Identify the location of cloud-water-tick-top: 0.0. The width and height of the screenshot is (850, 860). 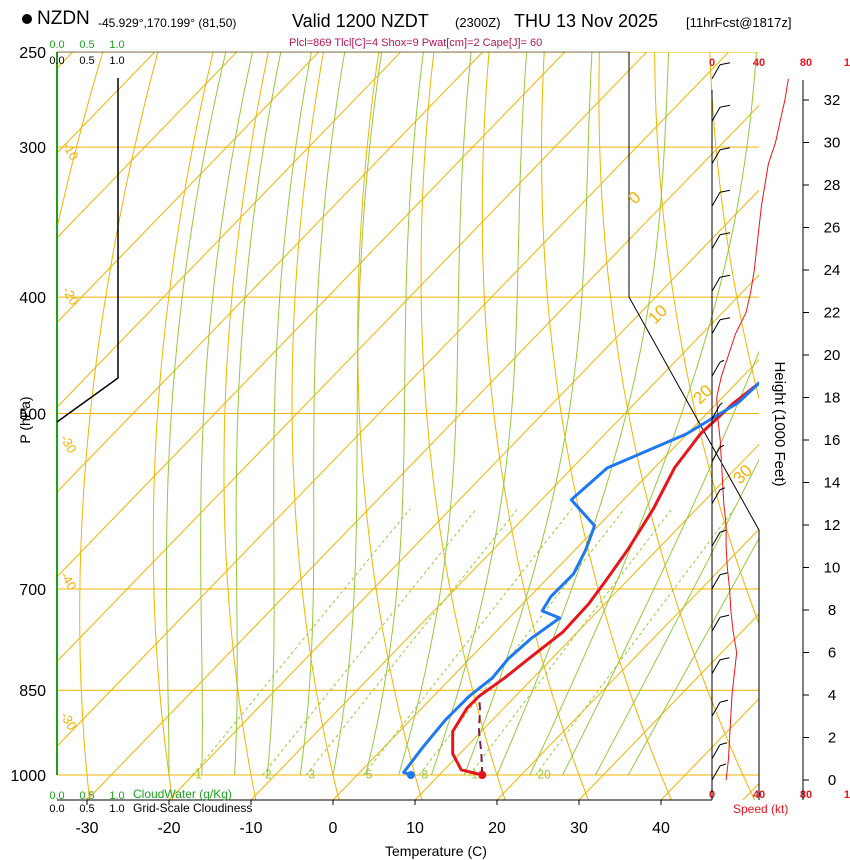
(56, 45).